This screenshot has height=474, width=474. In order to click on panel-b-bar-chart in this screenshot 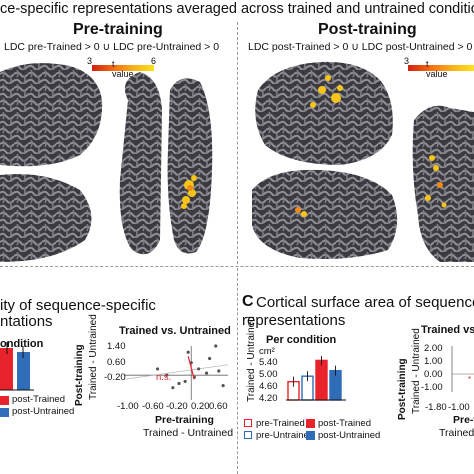, I will do `click(17, 366)`.